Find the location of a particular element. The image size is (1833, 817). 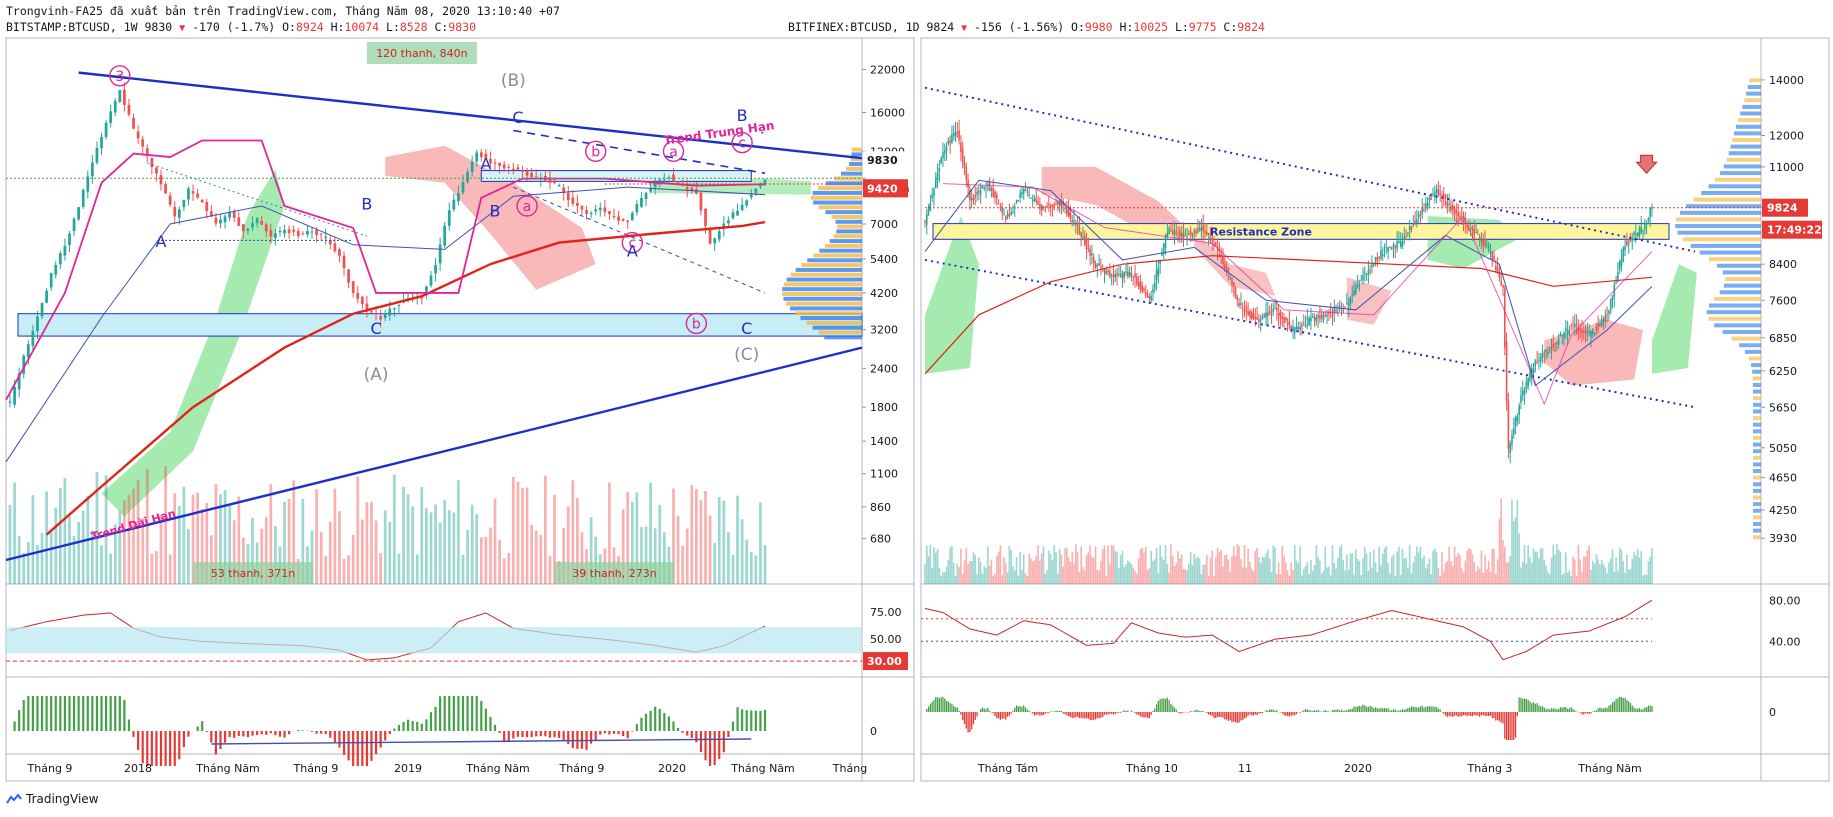

right-y-tick-label: 11000 is located at coordinates (1786, 167).